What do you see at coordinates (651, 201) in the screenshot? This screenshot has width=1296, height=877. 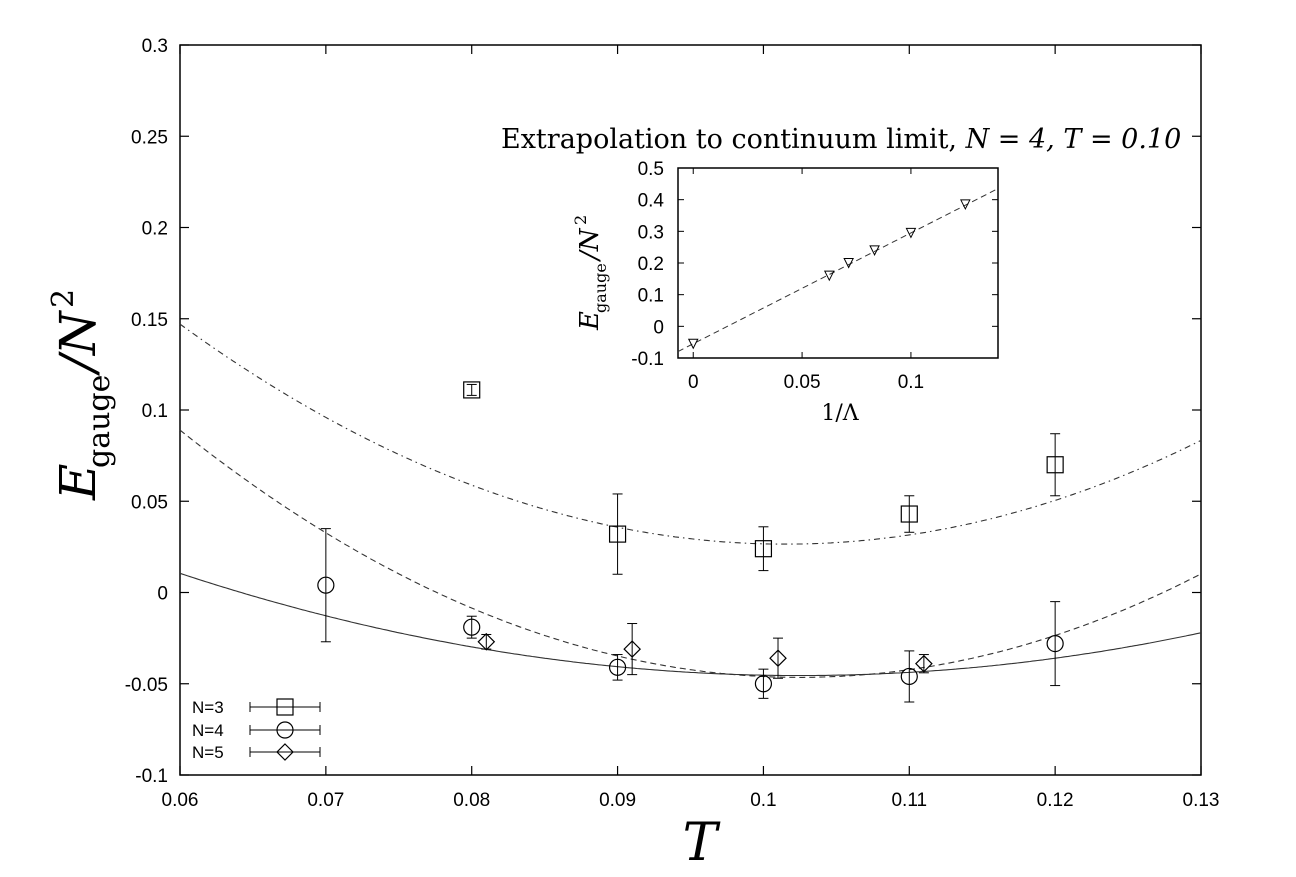 I see `inset-y-tick-label: 0.4` at bounding box center [651, 201].